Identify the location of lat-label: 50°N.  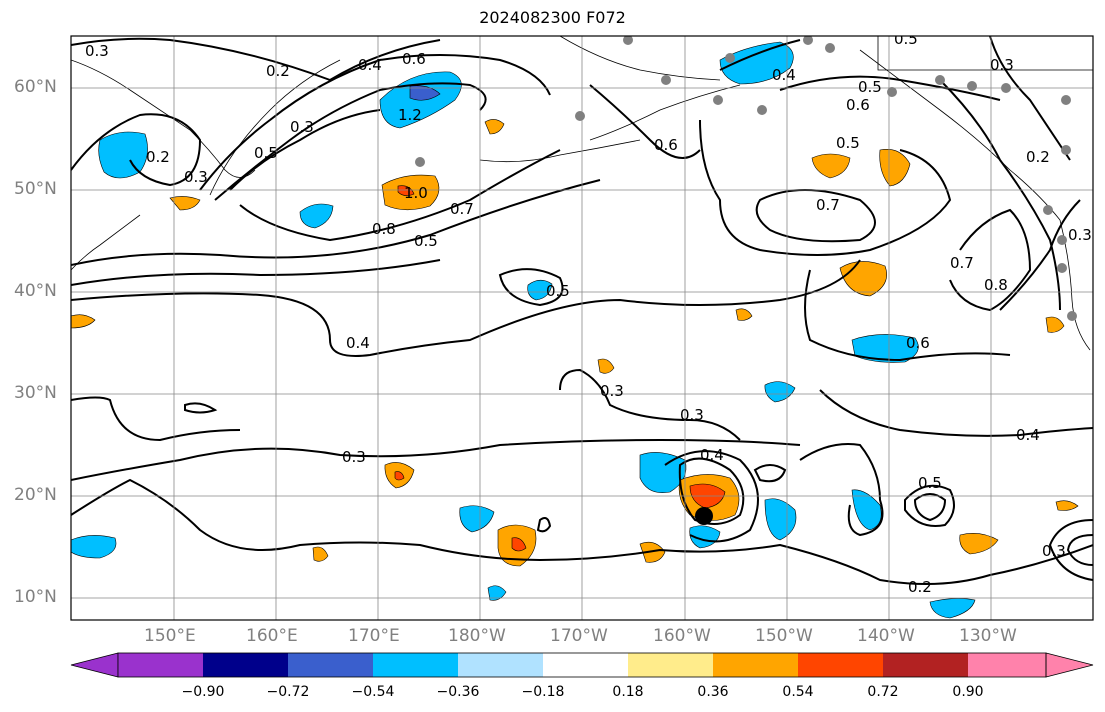
(35, 189).